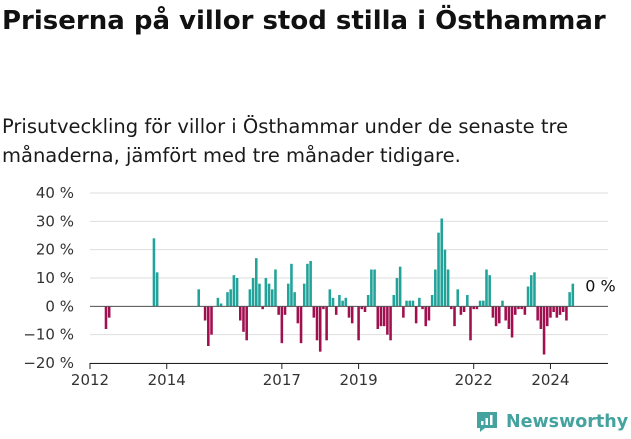 The width and height of the screenshot is (631, 439). Describe the element at coordinates (487, 422) in the screenshot. I see `newsworthy-icon` at that location.